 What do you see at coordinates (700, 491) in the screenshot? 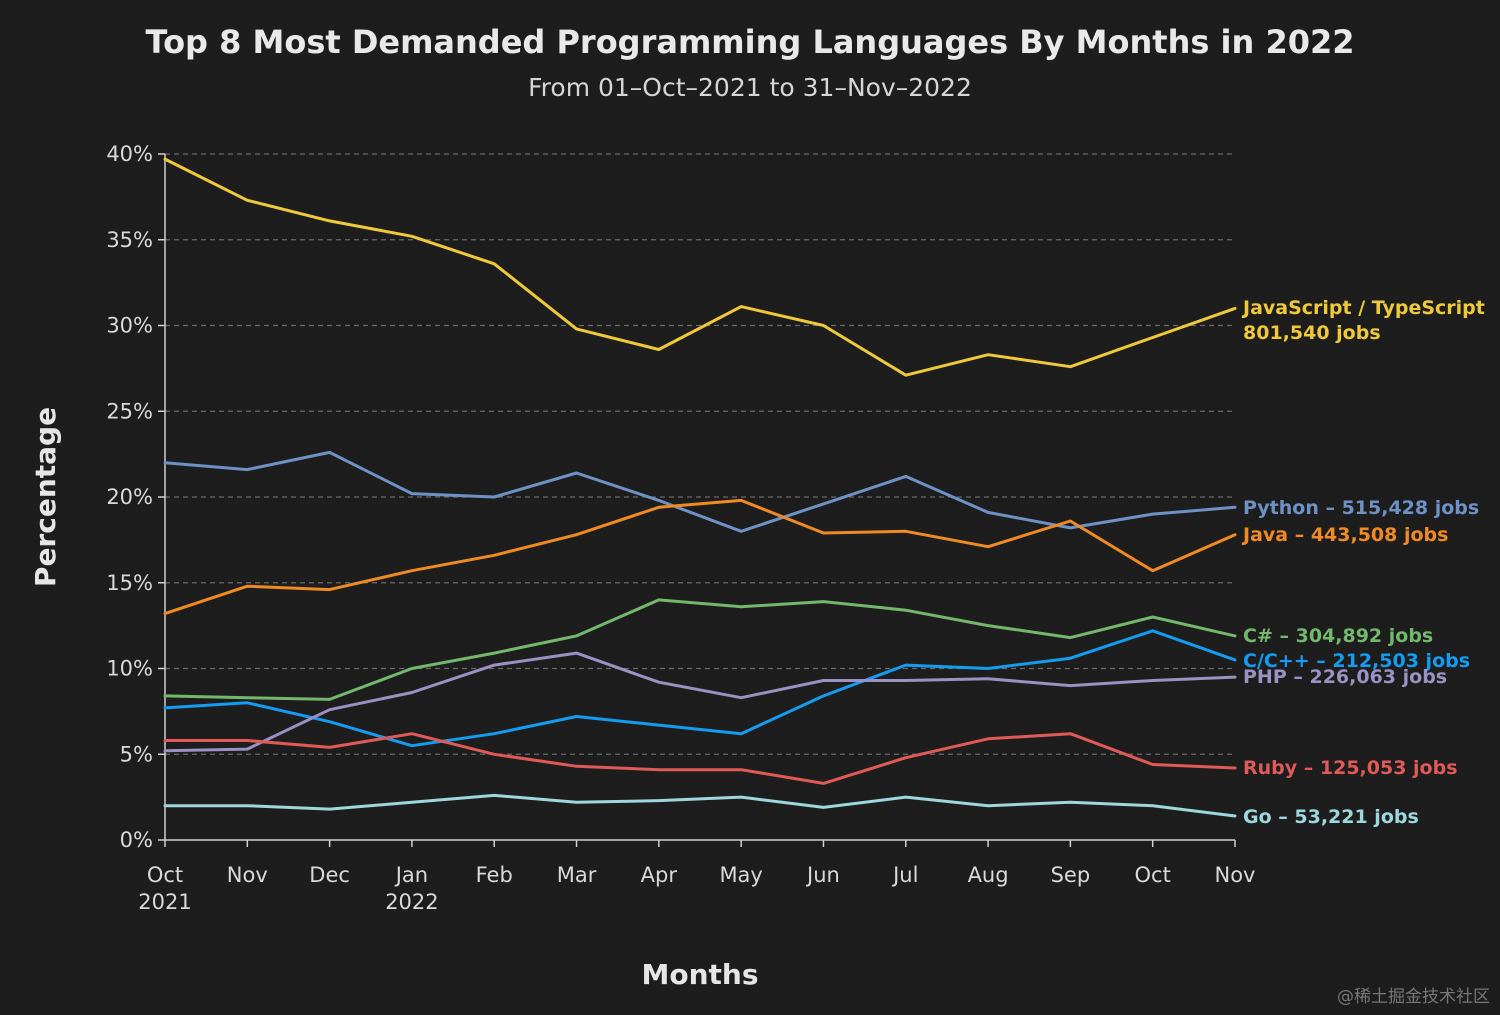
I see `series-line-python` at bounding box center [700, 491].